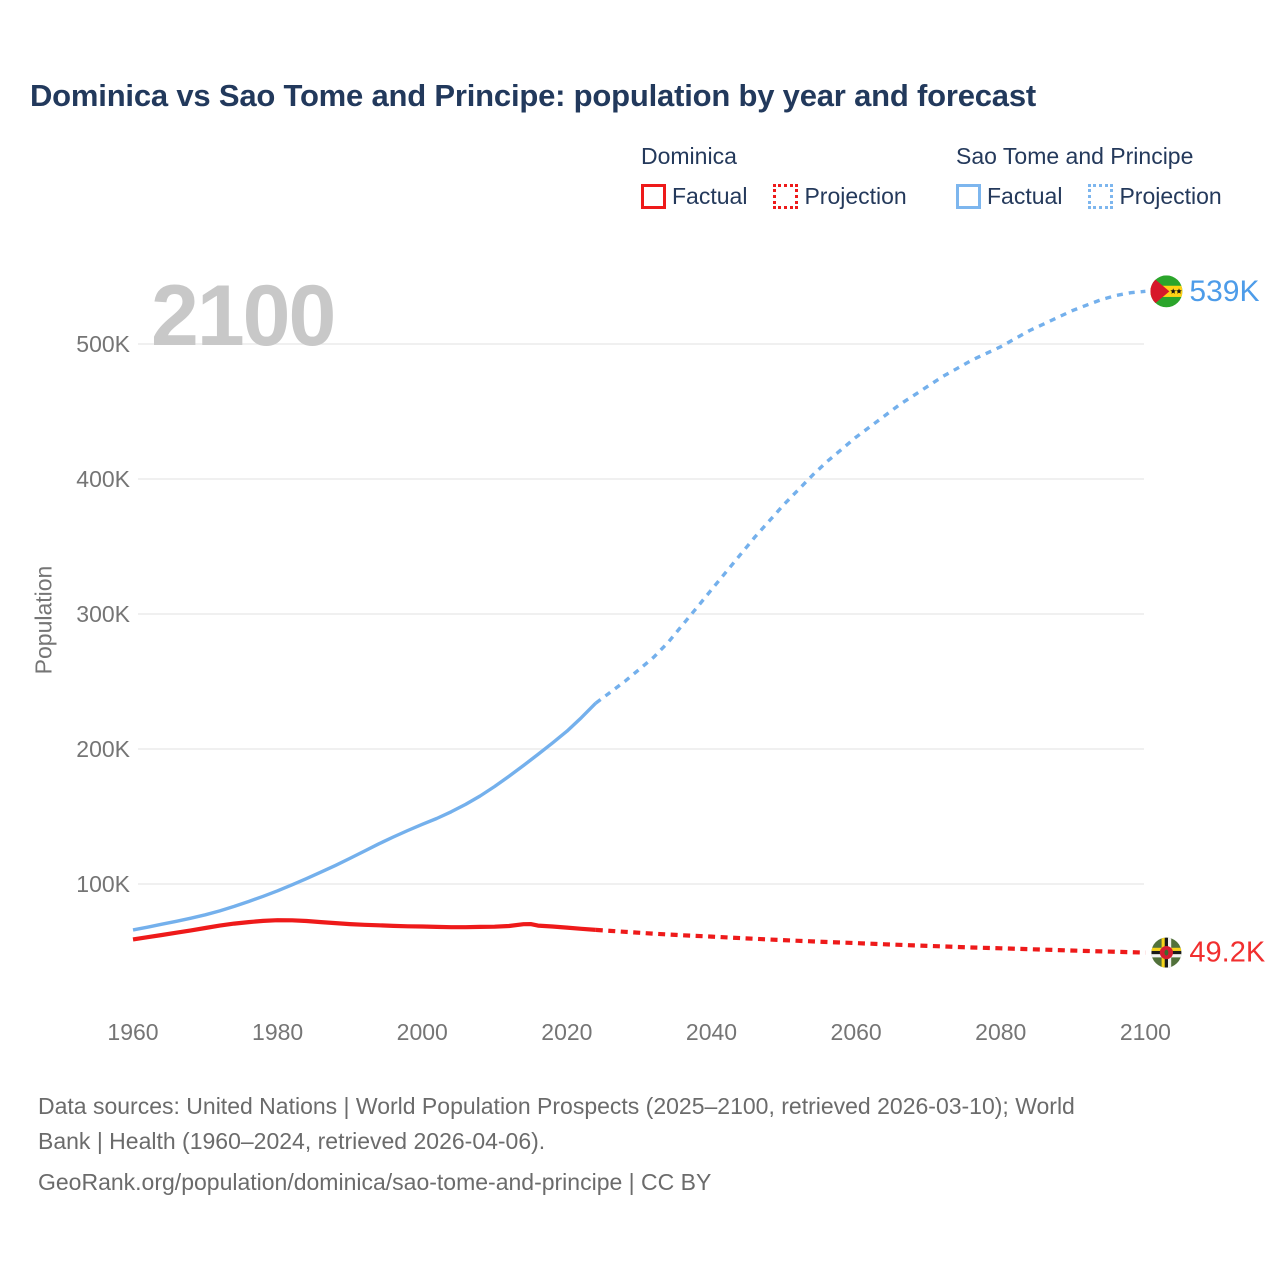 The width and height of the screenshot is (1280, 1280). Describe the element at coordinates (1089, 176) in the screenshot. I see `legend-group-sao-tome: Sao Tome and Principe Factual Projection` at that location.